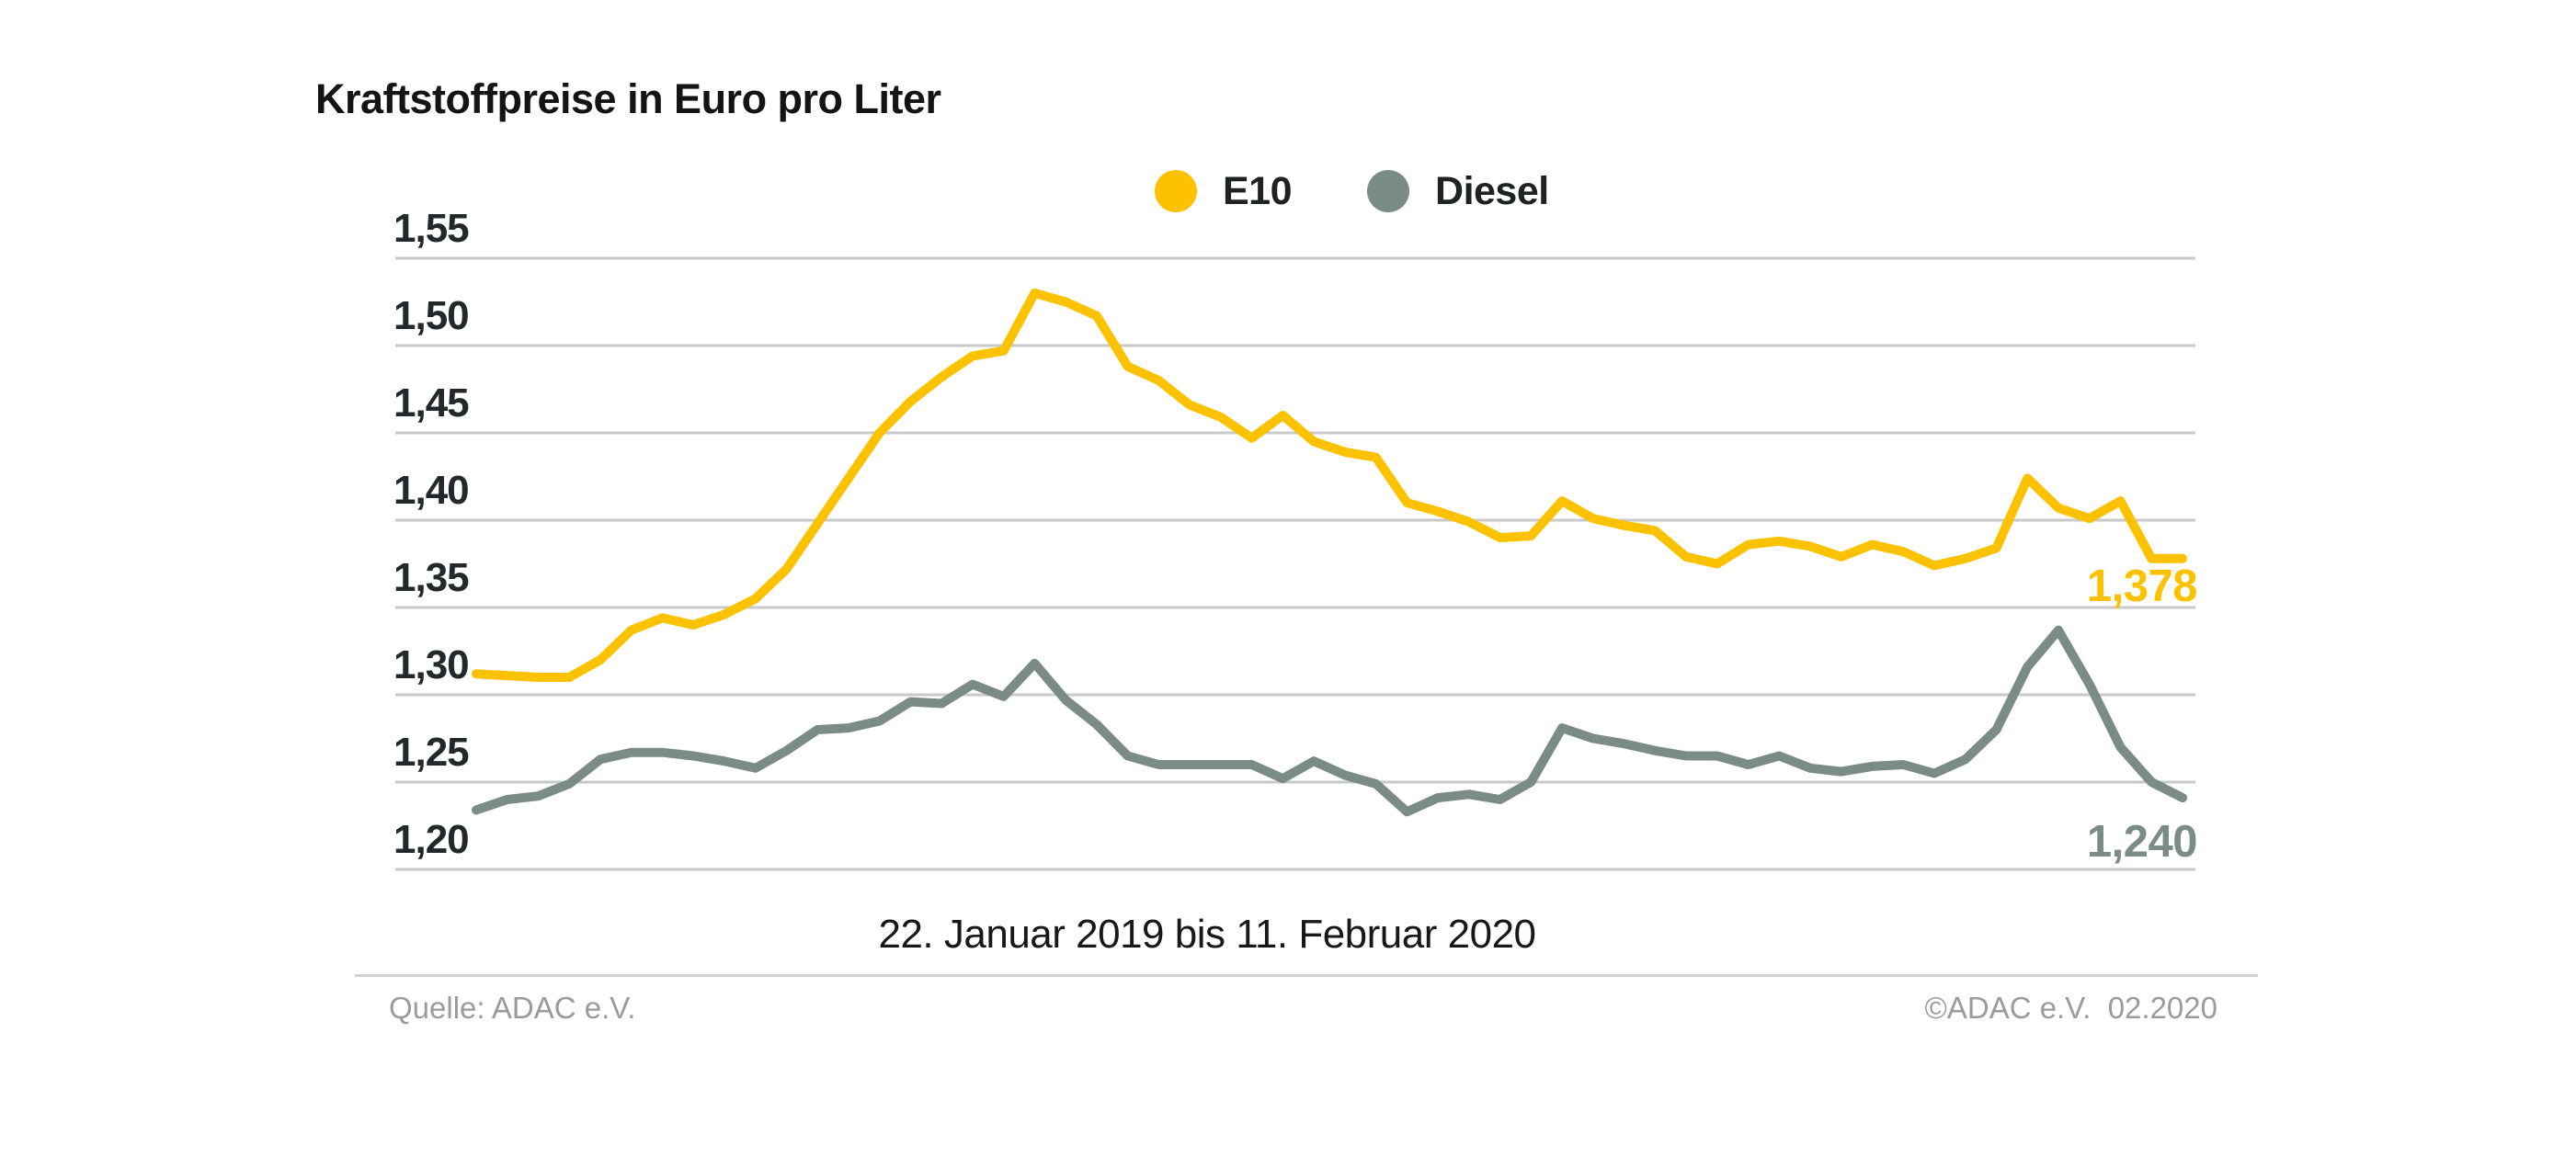 The height and width of the screenshot is (1169, 2576). I want to click on legend: E10 Diesel, so click(1352, 191).